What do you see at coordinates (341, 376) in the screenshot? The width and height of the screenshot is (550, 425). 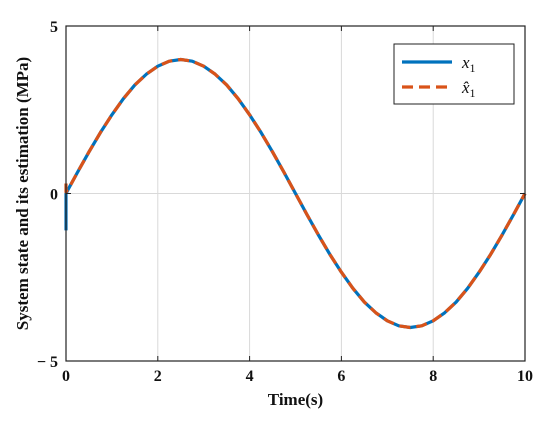 I see `x-tick-label-3: 6` at bounding box center [341, 376].